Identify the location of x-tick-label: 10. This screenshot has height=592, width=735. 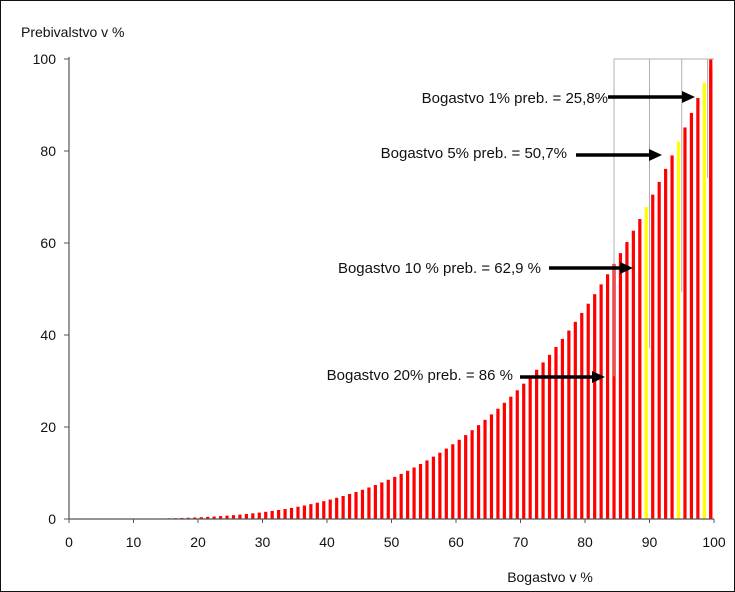
(134, 542).